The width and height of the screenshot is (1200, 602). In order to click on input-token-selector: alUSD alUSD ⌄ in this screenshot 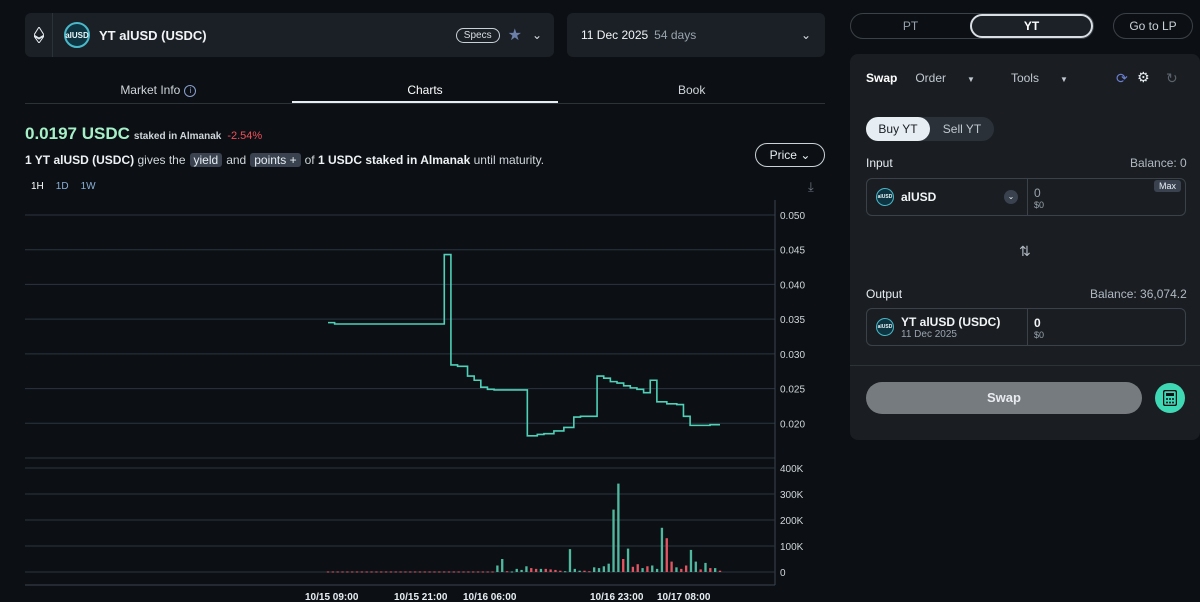, I will do `click(947, 197)`.